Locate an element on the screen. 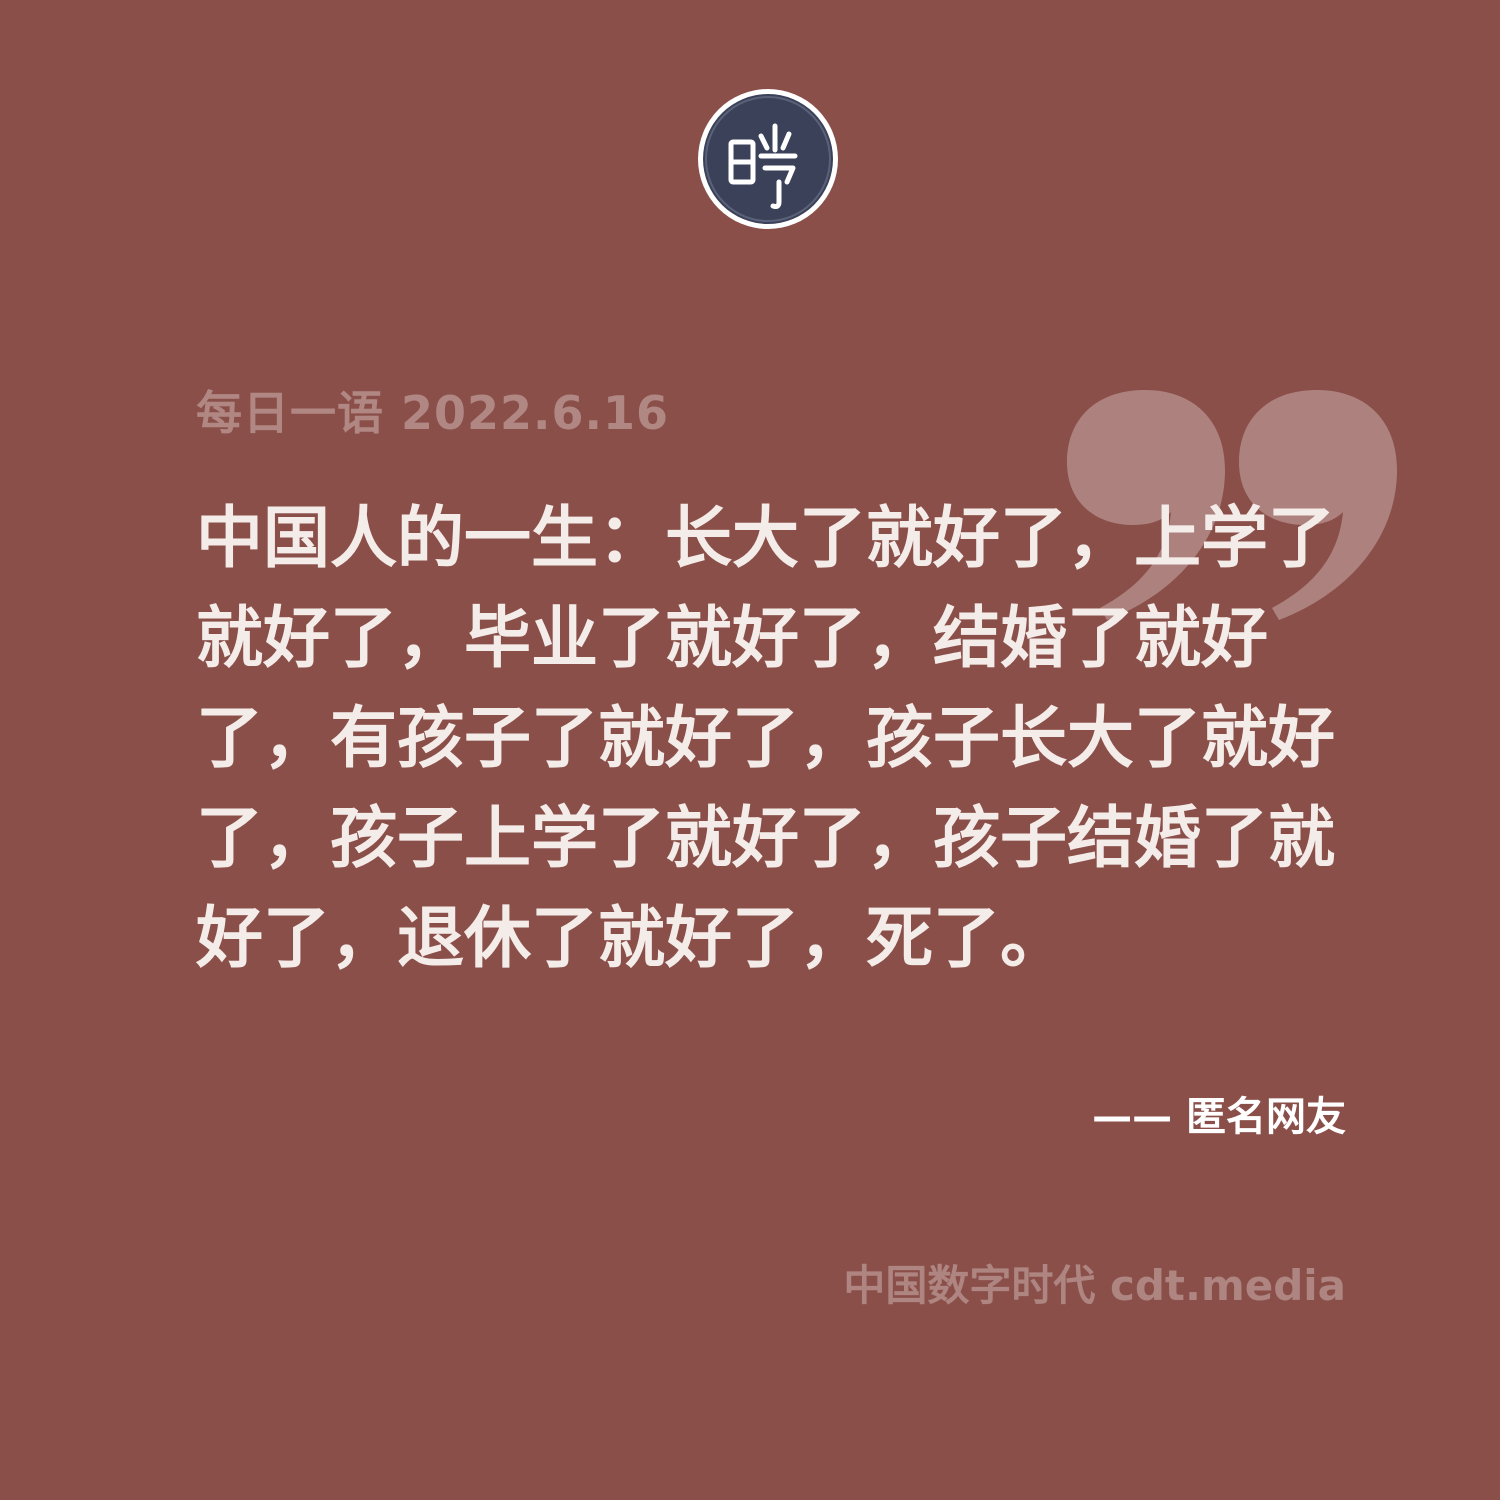 The height and width of the screenshot is (1500, 1500). date-heading: 每日一语 2022.6.16 is located at coordinates (433, 413).